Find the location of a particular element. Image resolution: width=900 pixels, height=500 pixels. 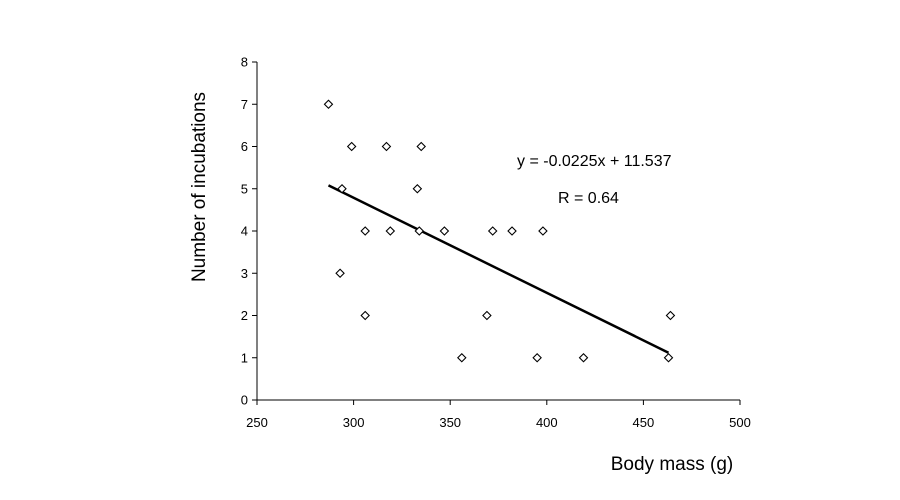

y-tick-label: 8 is located at coordinates (244, 62).